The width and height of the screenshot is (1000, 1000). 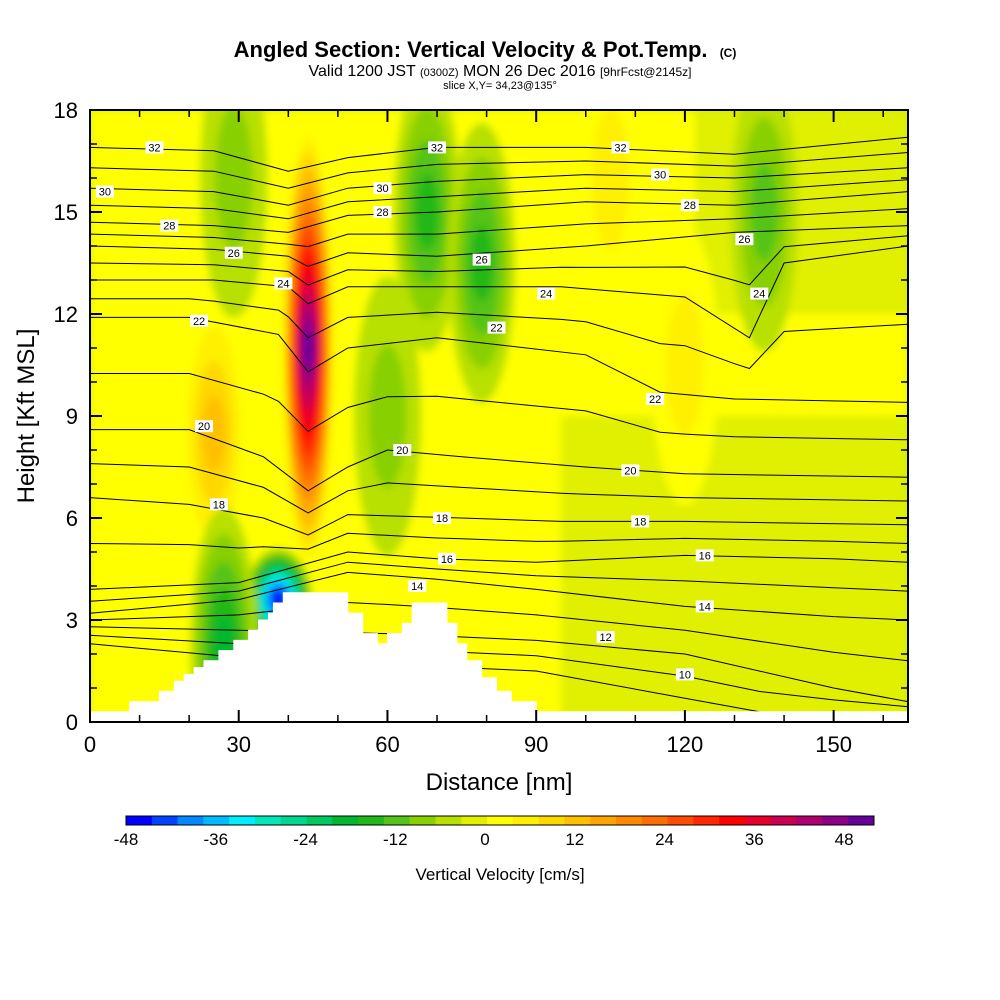 I want to click on theta-label-28-0: 28, so click(x=169, y=226).